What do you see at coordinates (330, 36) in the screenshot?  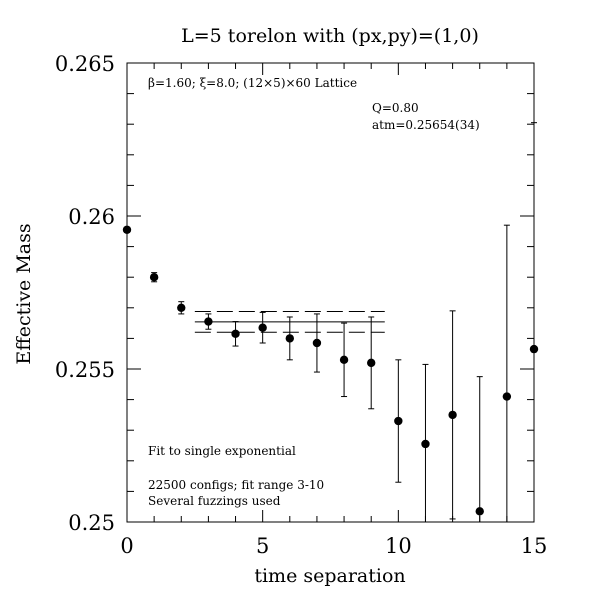 I see `chart-title: L=5 torelon with (px,py)=(1,0)` at bounding box center [330, 36].